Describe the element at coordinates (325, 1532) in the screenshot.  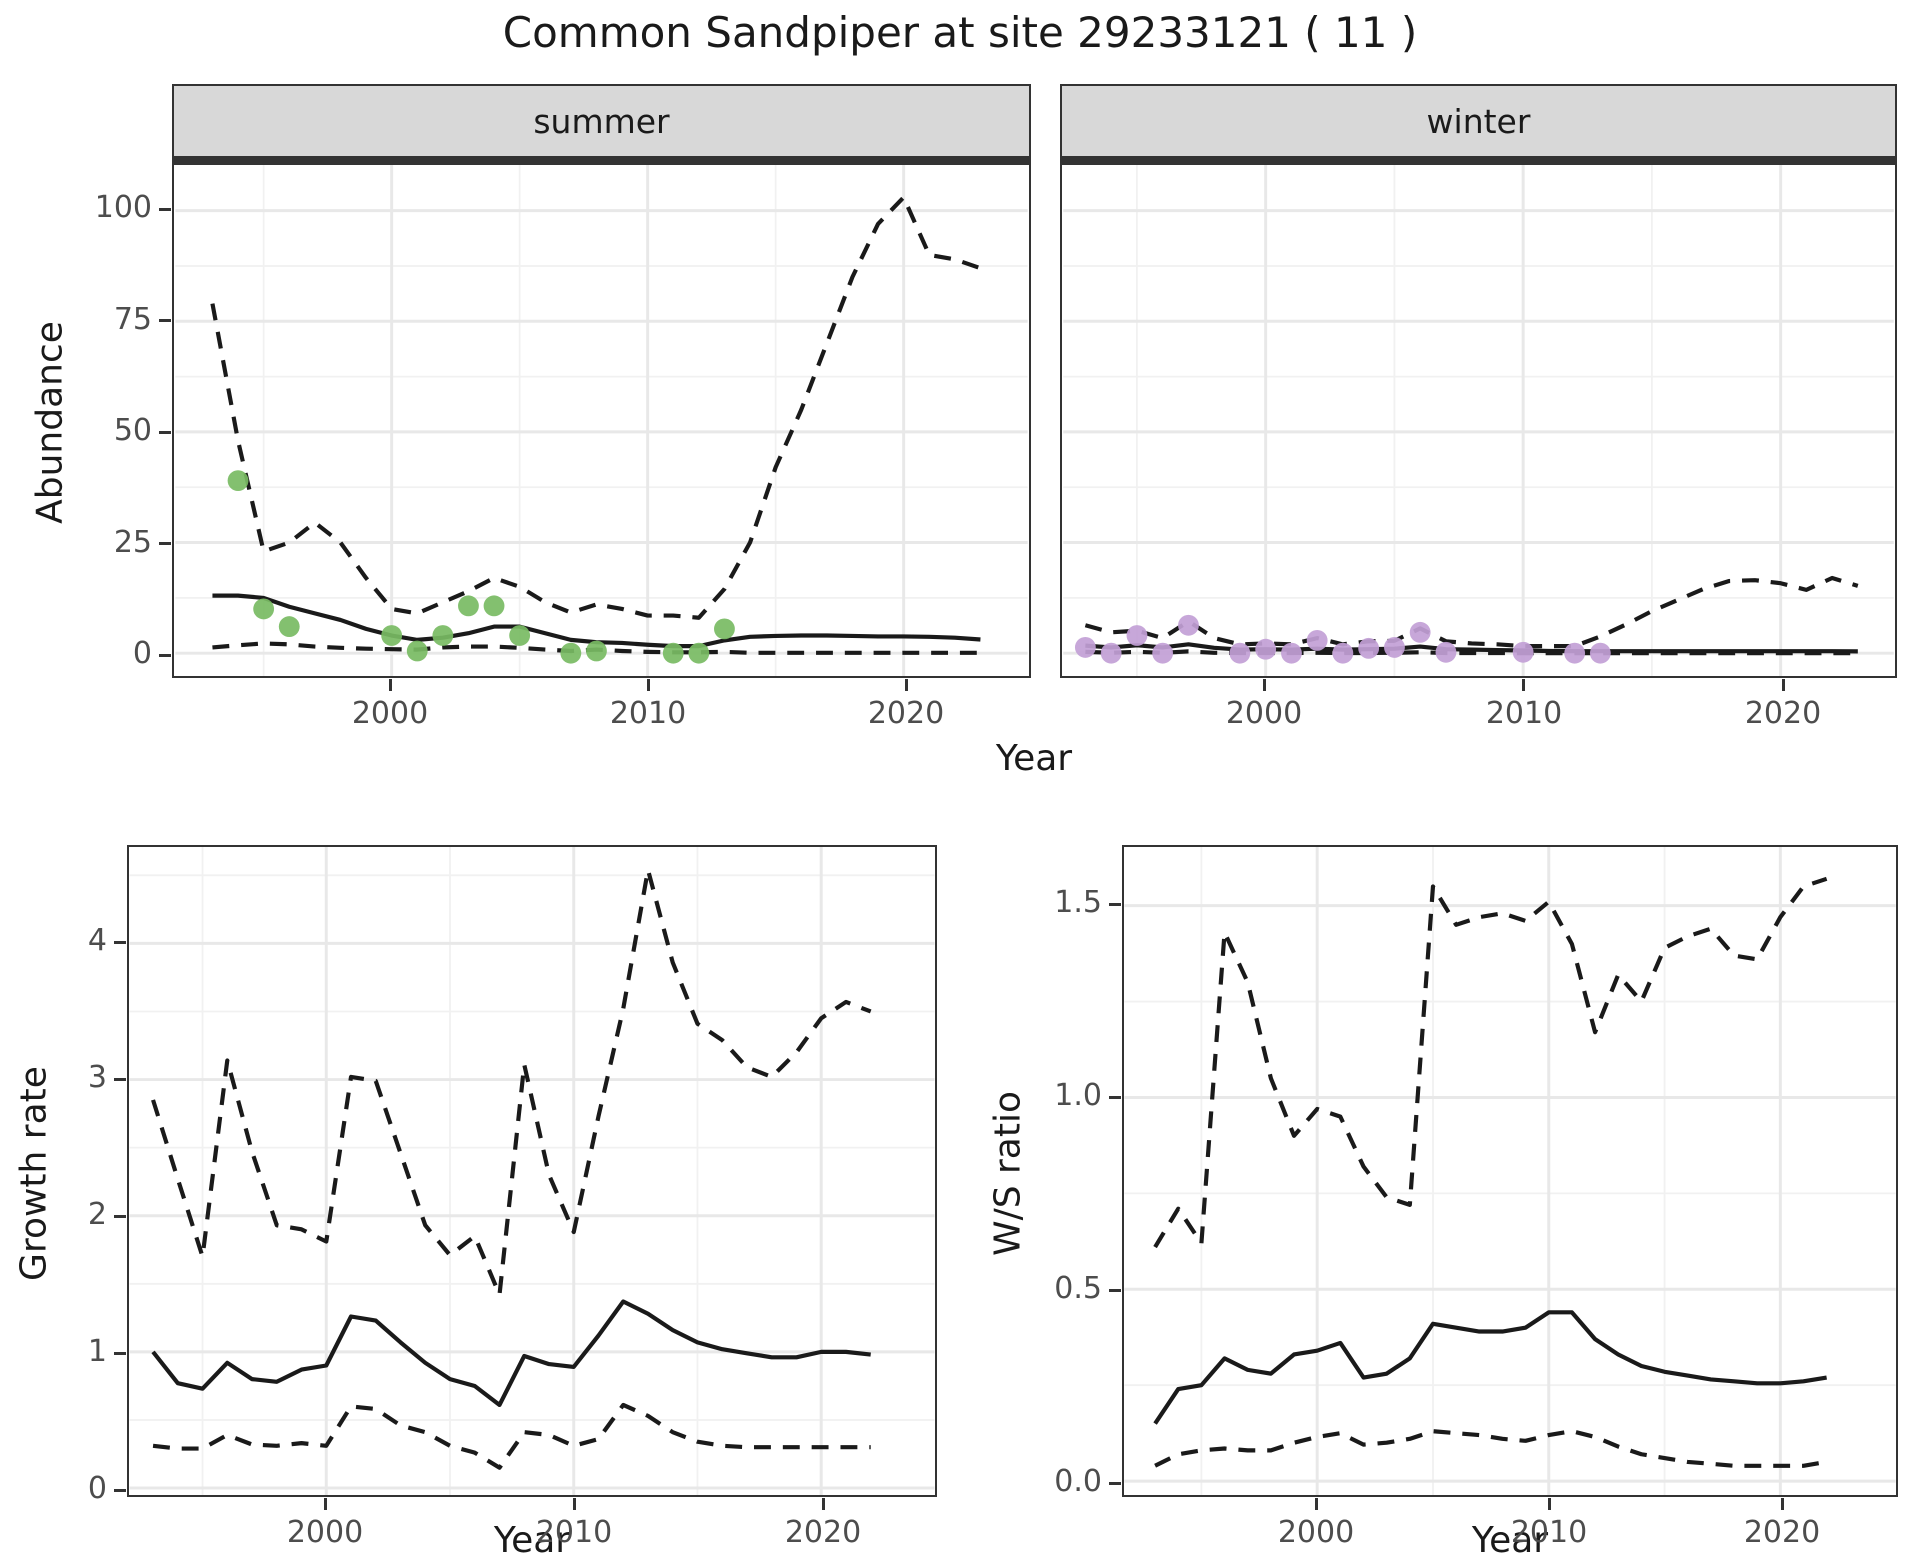
I see `growth-xtick-label: 2000` at that location.